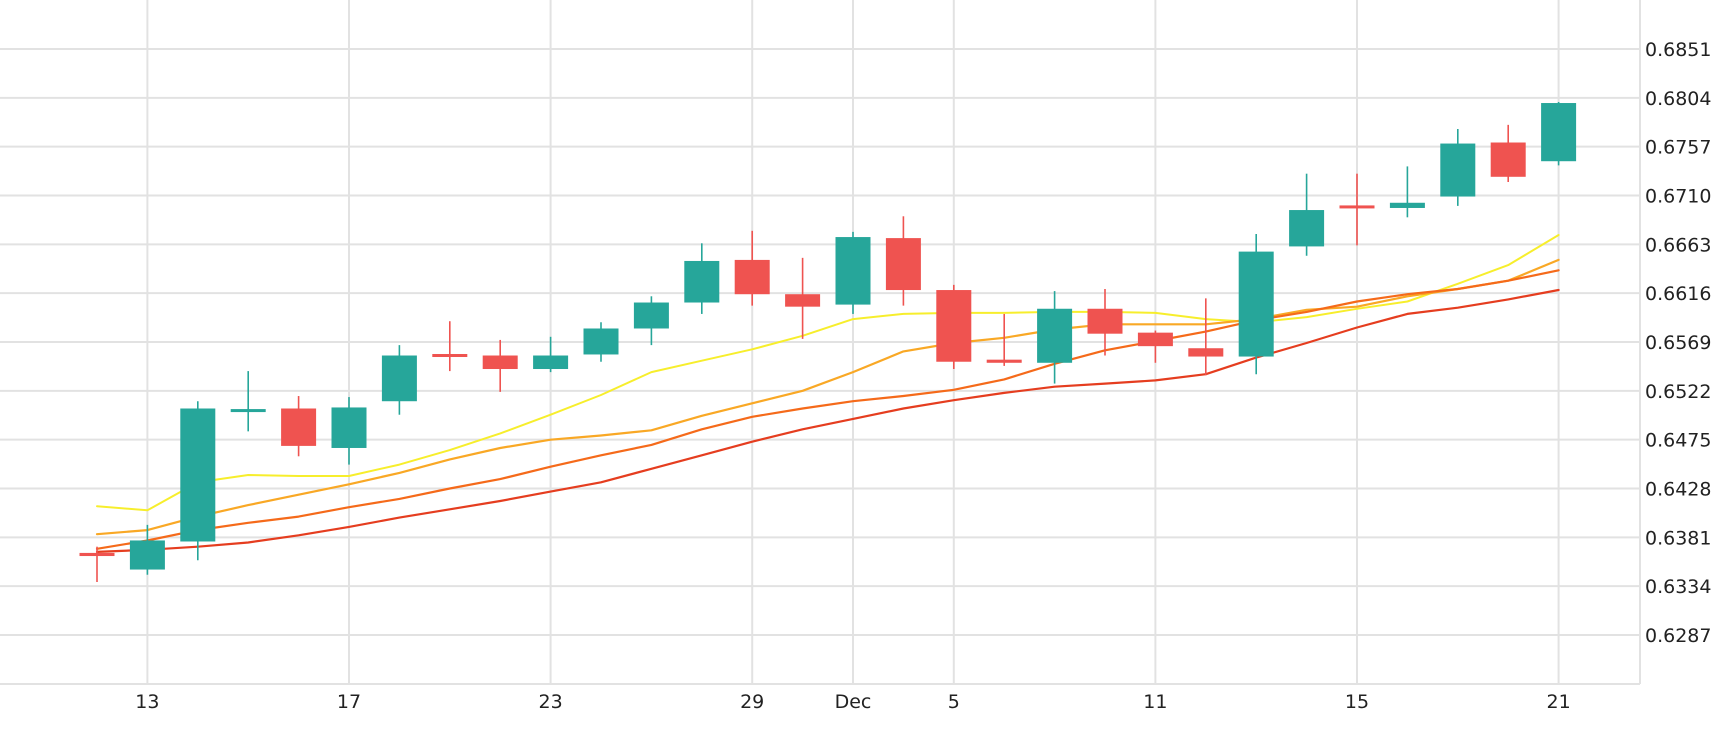 The image size is (1730, 730). Describe the element at coordinates (1678, 294) in the screenshot. I see `y-tick-label: 0.6616` at that location.